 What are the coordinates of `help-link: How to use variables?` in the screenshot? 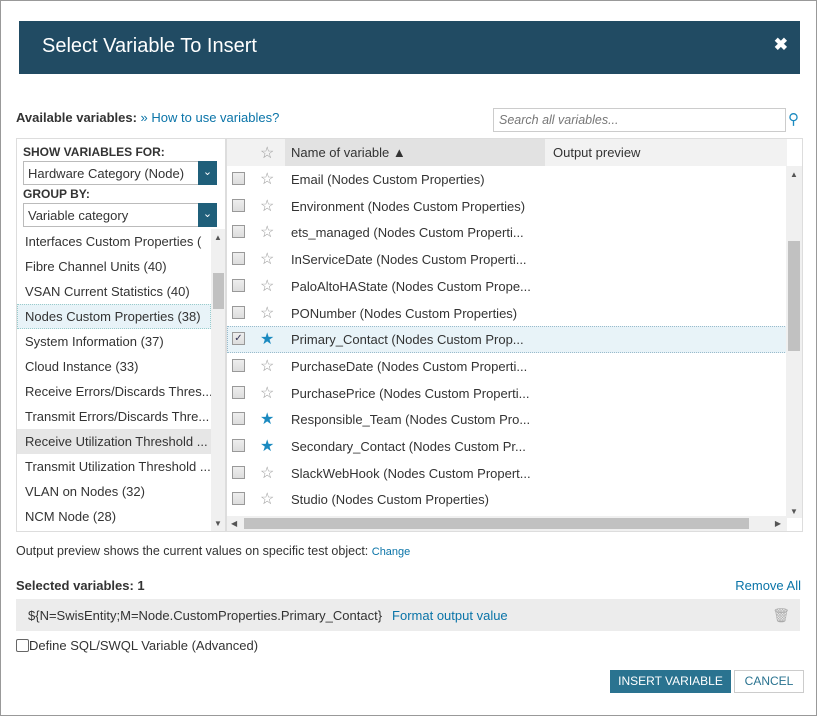 It's located at (215, 117).